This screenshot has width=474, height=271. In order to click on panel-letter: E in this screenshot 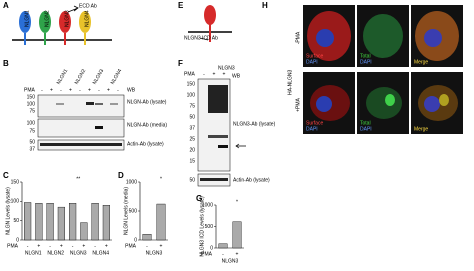, I will do `click(181, 5)`.